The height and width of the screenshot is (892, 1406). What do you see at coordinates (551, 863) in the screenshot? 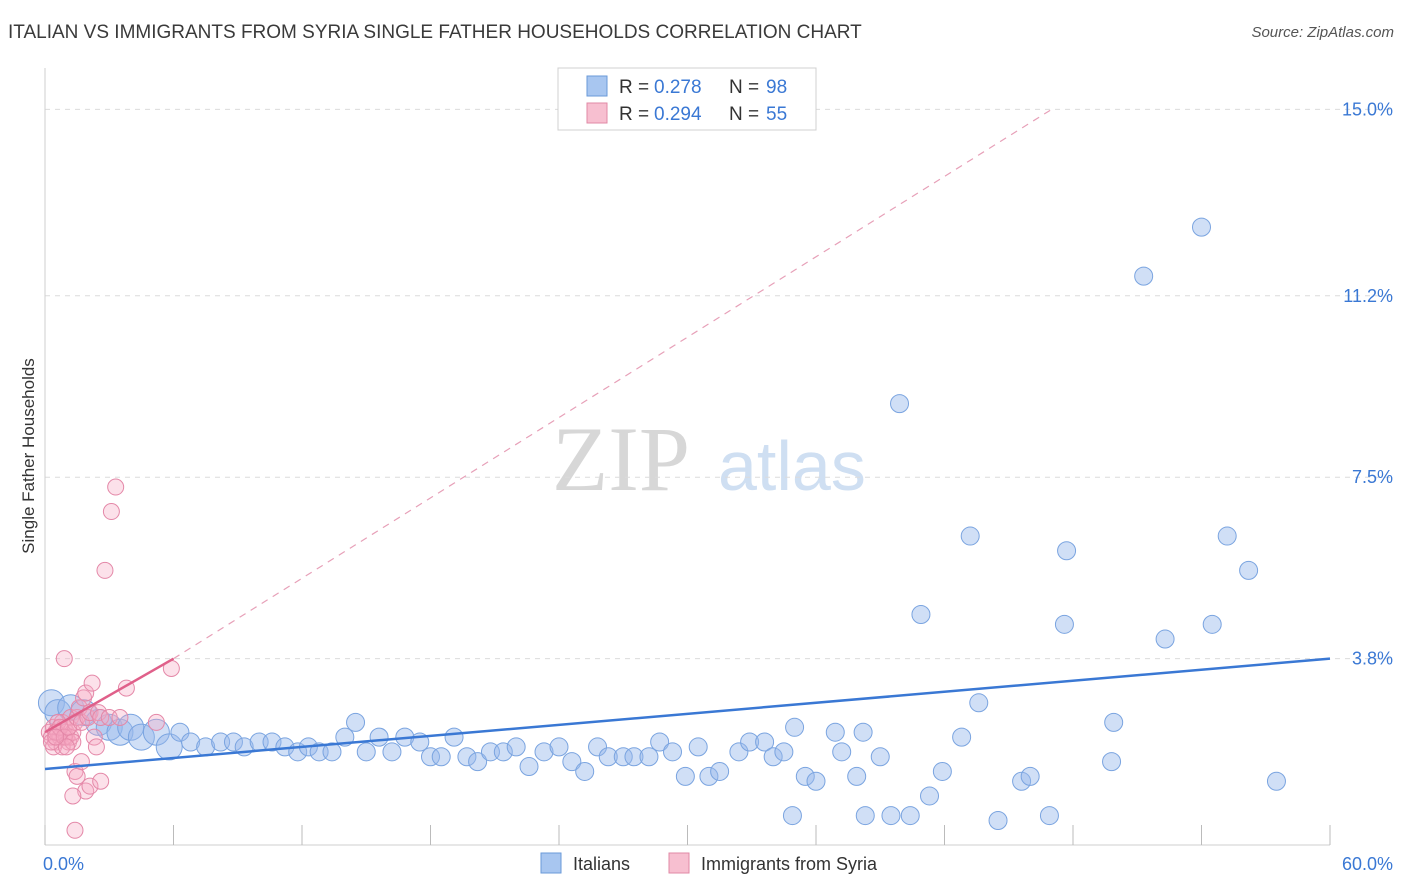
I see `bottom-legend-swatch-italians` at bounding box center [551, 863].